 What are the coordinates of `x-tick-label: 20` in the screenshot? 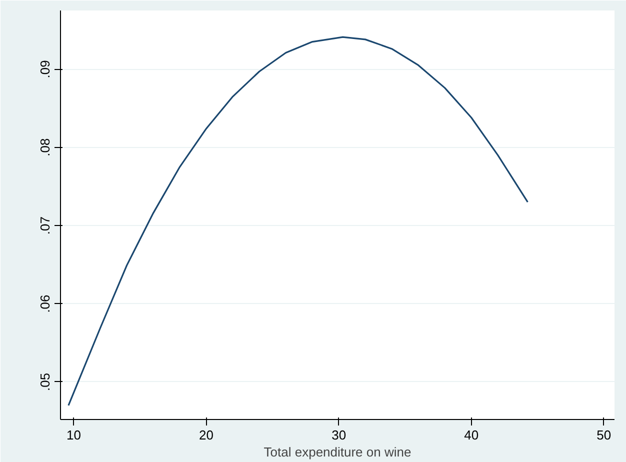 It's located at (206, 435).